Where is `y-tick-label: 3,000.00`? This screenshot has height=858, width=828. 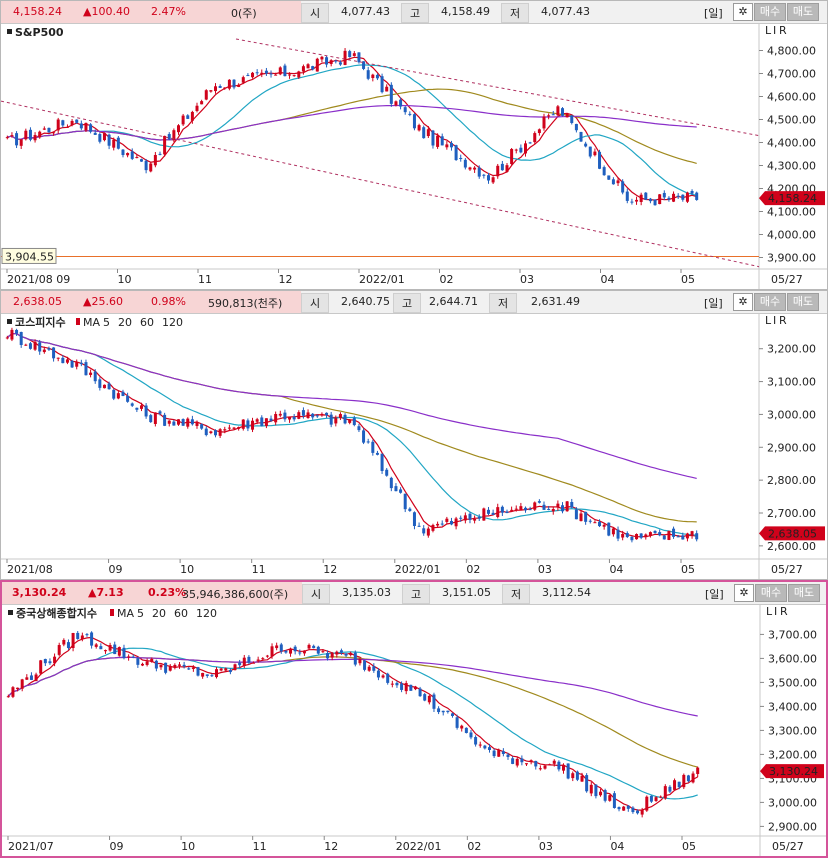
y-tick-label: 3,000.00 is located at coordinates (792, 802).